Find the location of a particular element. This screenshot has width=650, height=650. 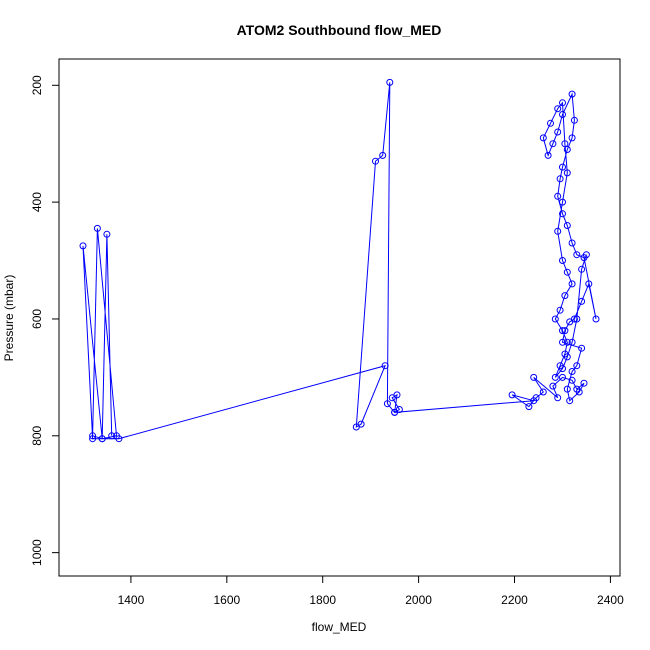

y-tick-label: 200 is located at coordinates (37, 85).